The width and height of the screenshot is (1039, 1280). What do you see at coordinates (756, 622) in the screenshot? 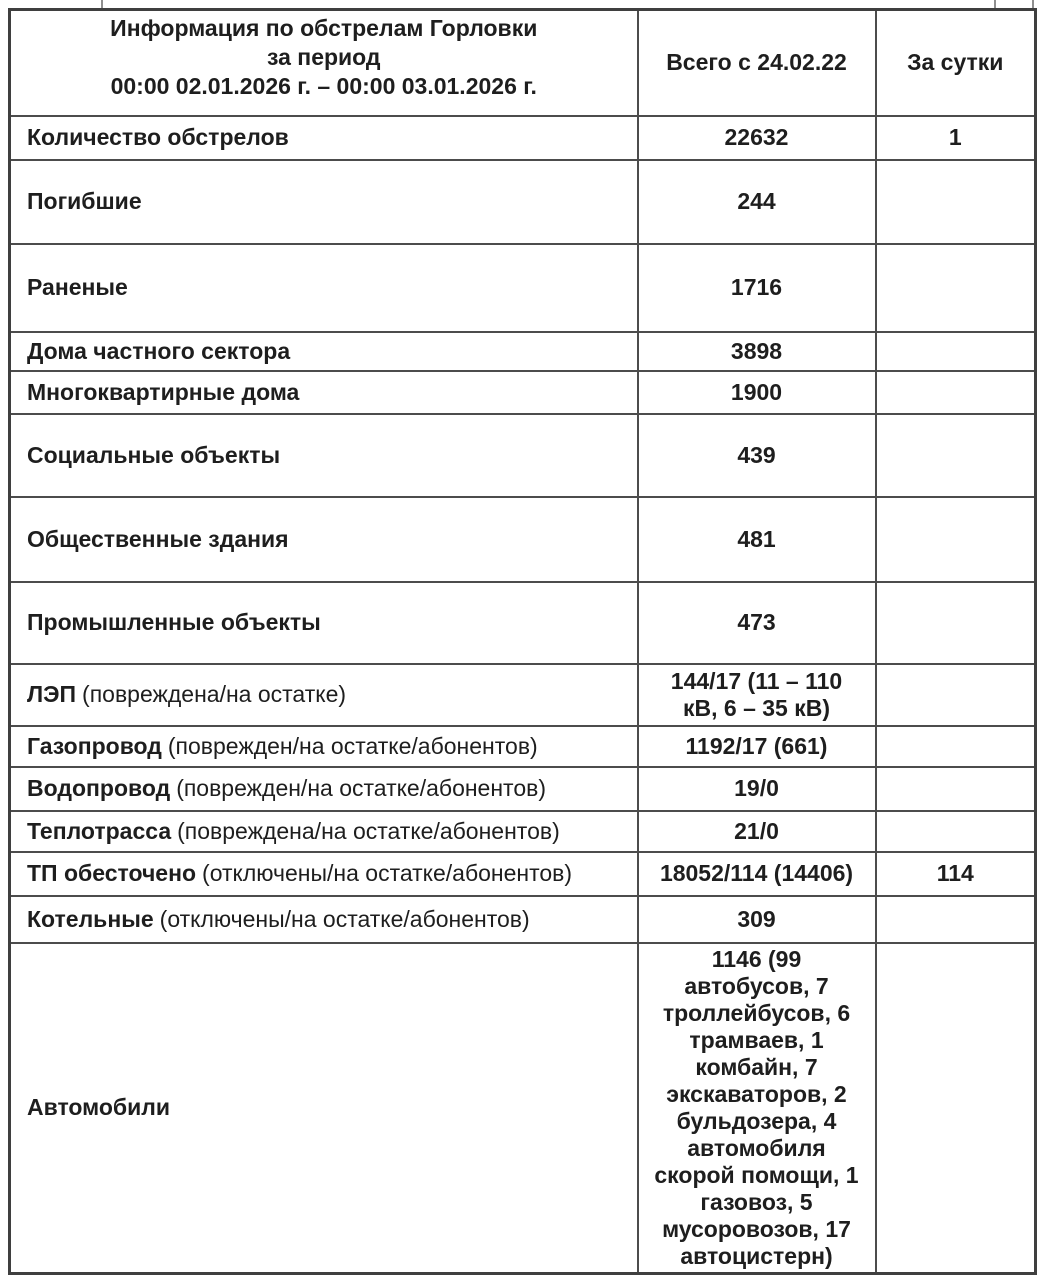
I see `row-total-value: 473` at bounding box center [756, 622].